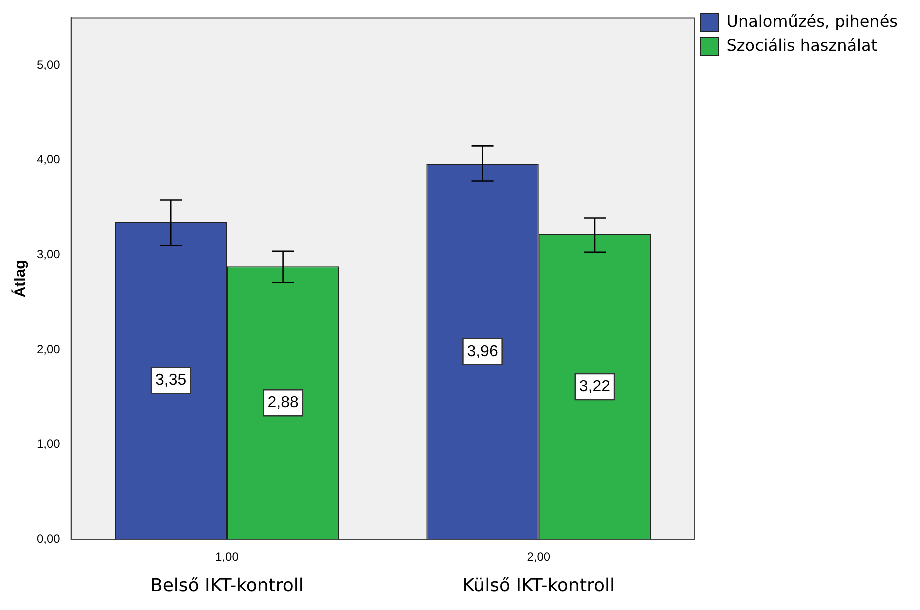 The image size is (920, 610). What do you see at coordinates (48, 349) in the screenshot?
I see `y-tick-label: 2,00` at bounding box center [48, 349].